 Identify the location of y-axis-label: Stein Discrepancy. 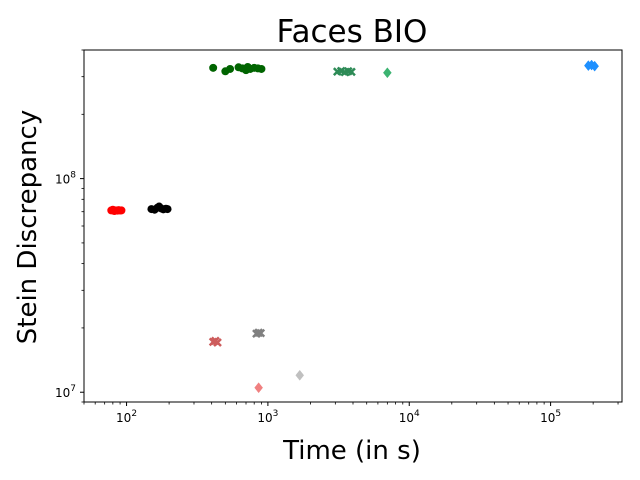
(28, 227).